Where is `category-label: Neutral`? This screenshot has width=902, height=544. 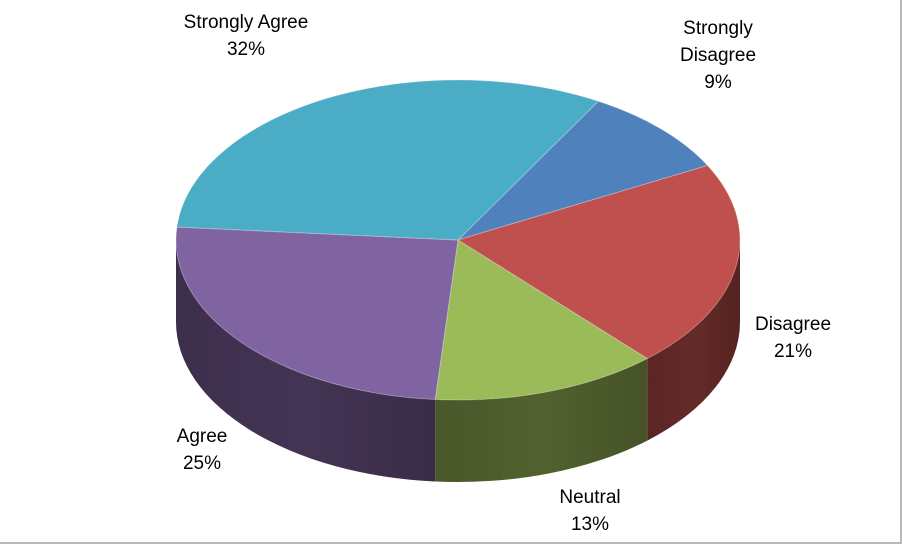
category-label: Neutral is located at coordinates (589, 497).